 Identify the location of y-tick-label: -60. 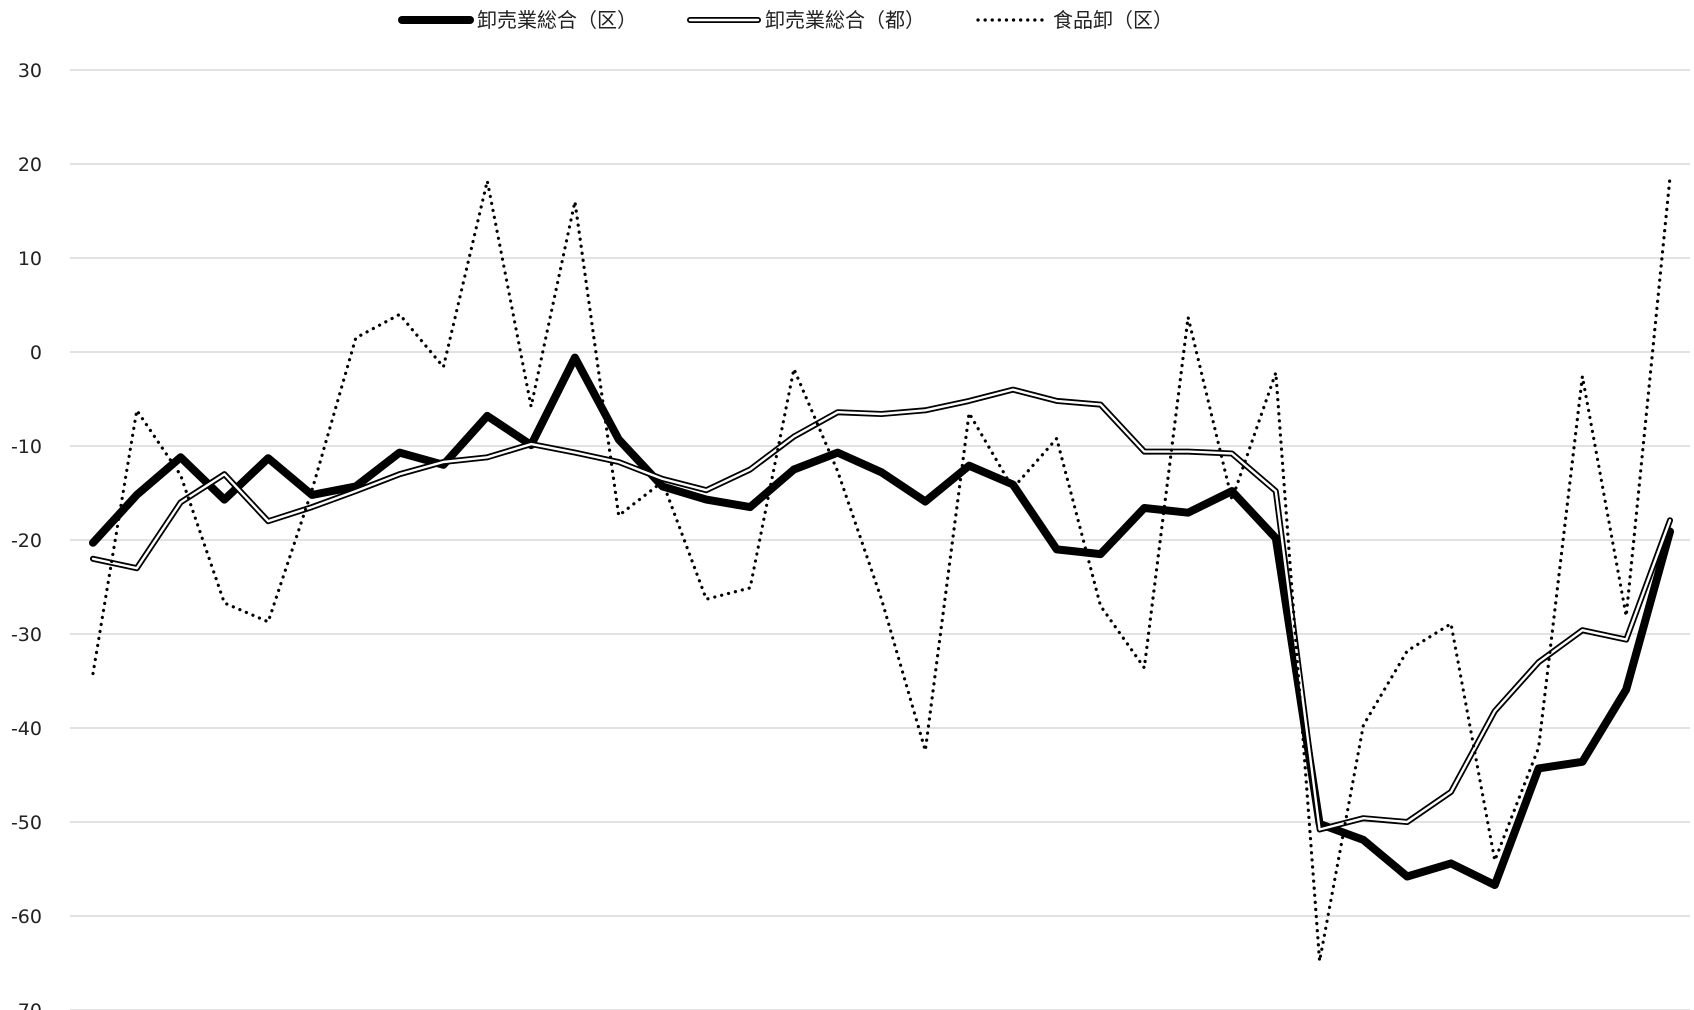
(26, 917).